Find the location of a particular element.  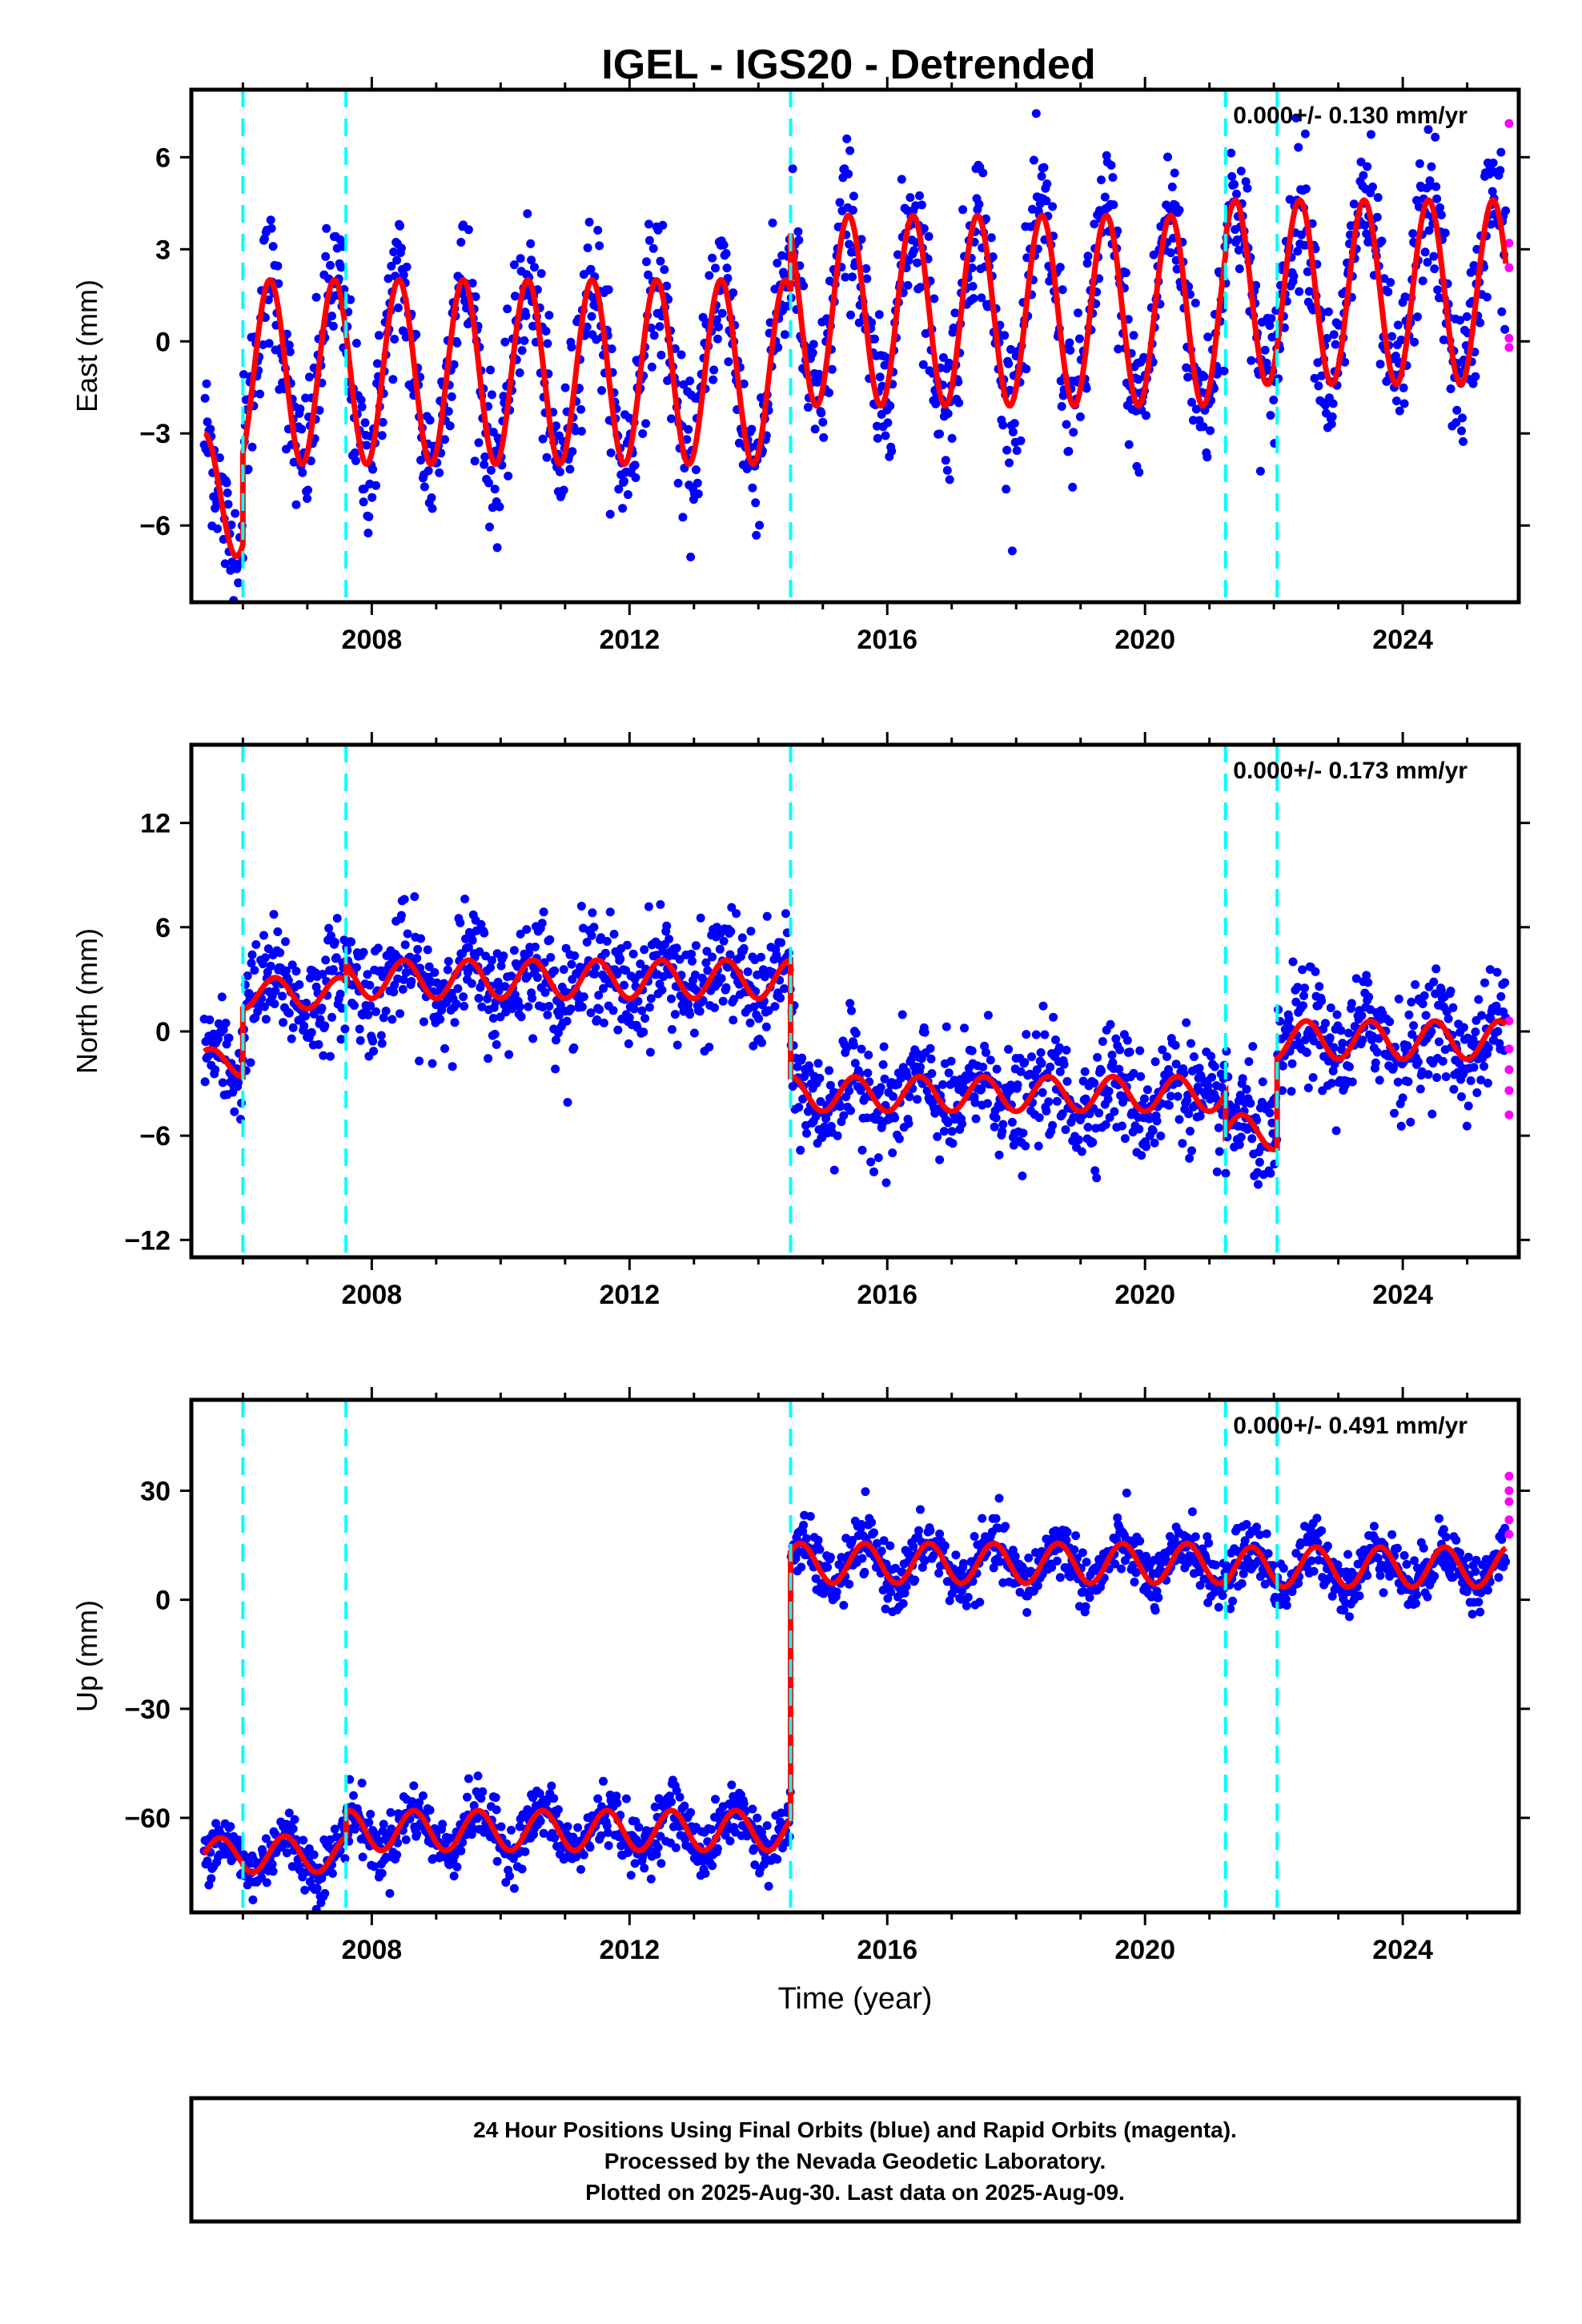

final-orbit-points is located at coordinates (855, 1040).